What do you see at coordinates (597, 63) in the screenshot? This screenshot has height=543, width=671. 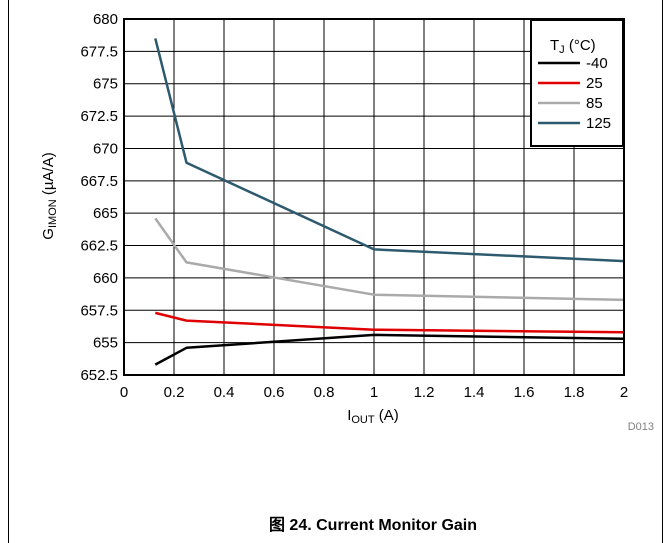 I see `legend-label: -40` at bounding box center [597, 63].